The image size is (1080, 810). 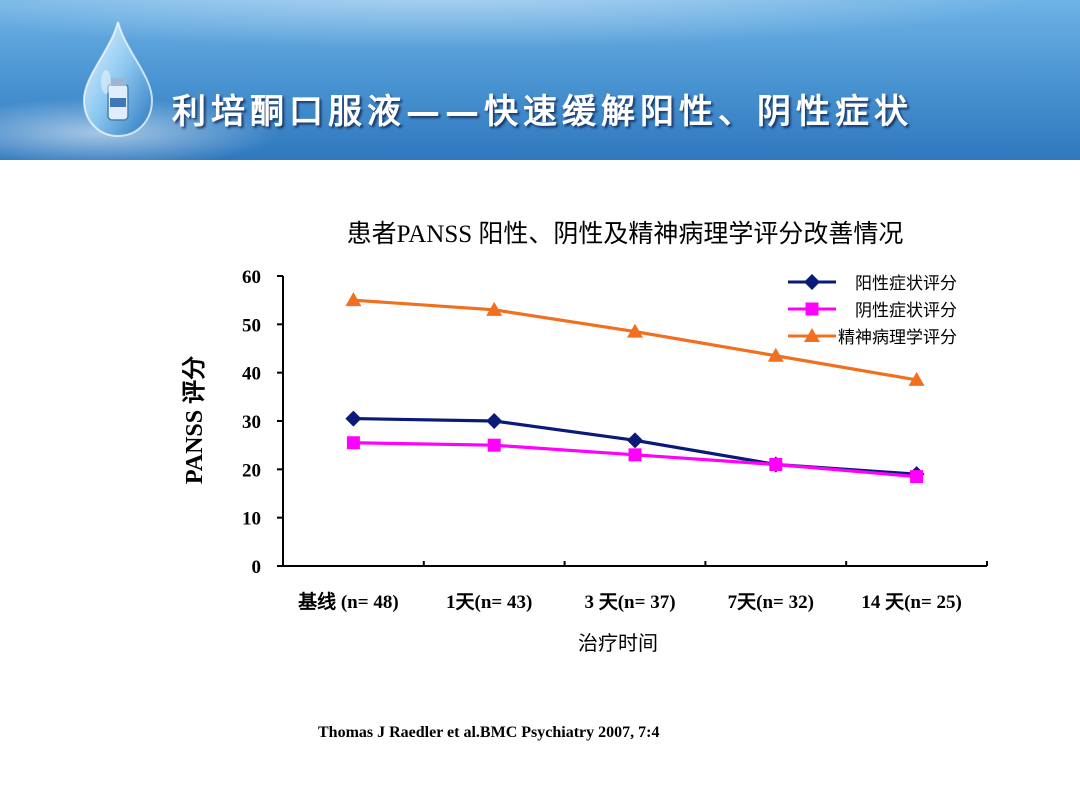 I want to click on x-axis-label: 治疗时间, so click(x=618, y=643).